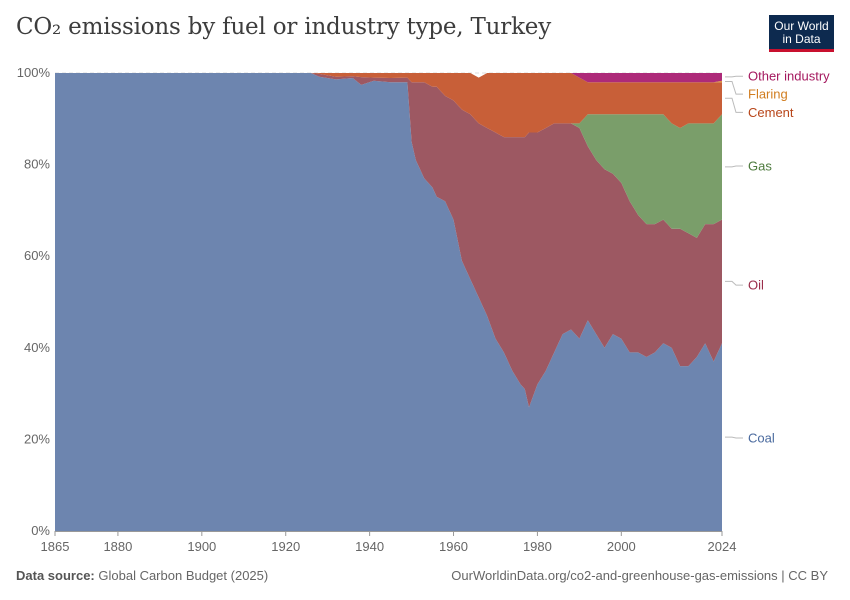  What do you see at coordinates (388, 105) in the screenshot?
I see `area-cement` at bounding box center [388, 105].